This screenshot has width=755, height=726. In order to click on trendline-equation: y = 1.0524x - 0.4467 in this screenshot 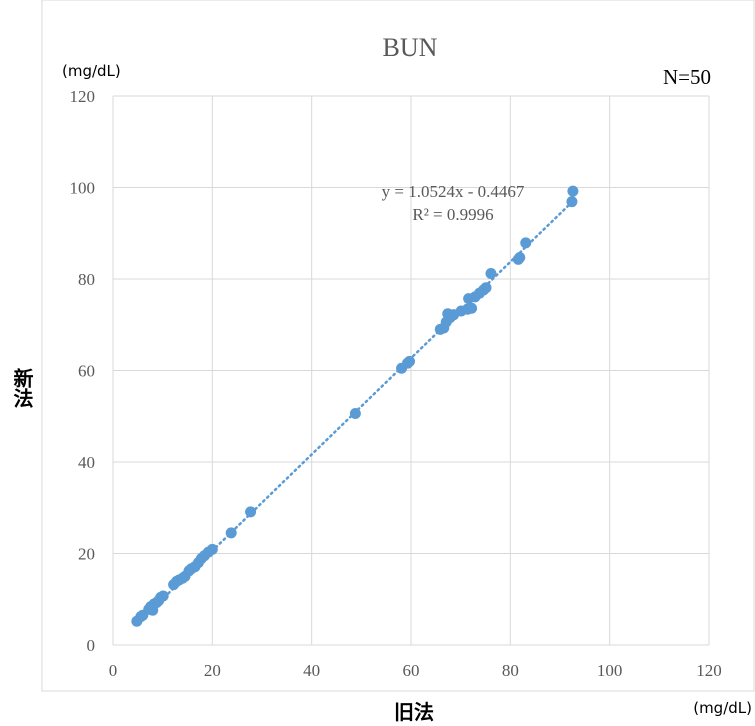, I will do `click(453, 191)`.